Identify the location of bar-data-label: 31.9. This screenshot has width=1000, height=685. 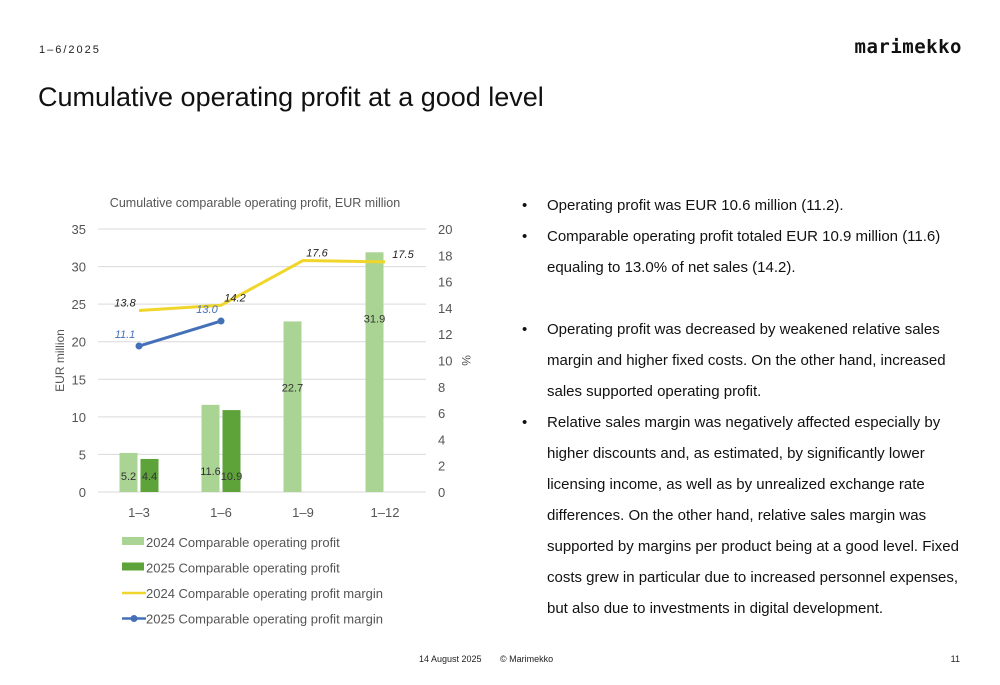
(374, 319).